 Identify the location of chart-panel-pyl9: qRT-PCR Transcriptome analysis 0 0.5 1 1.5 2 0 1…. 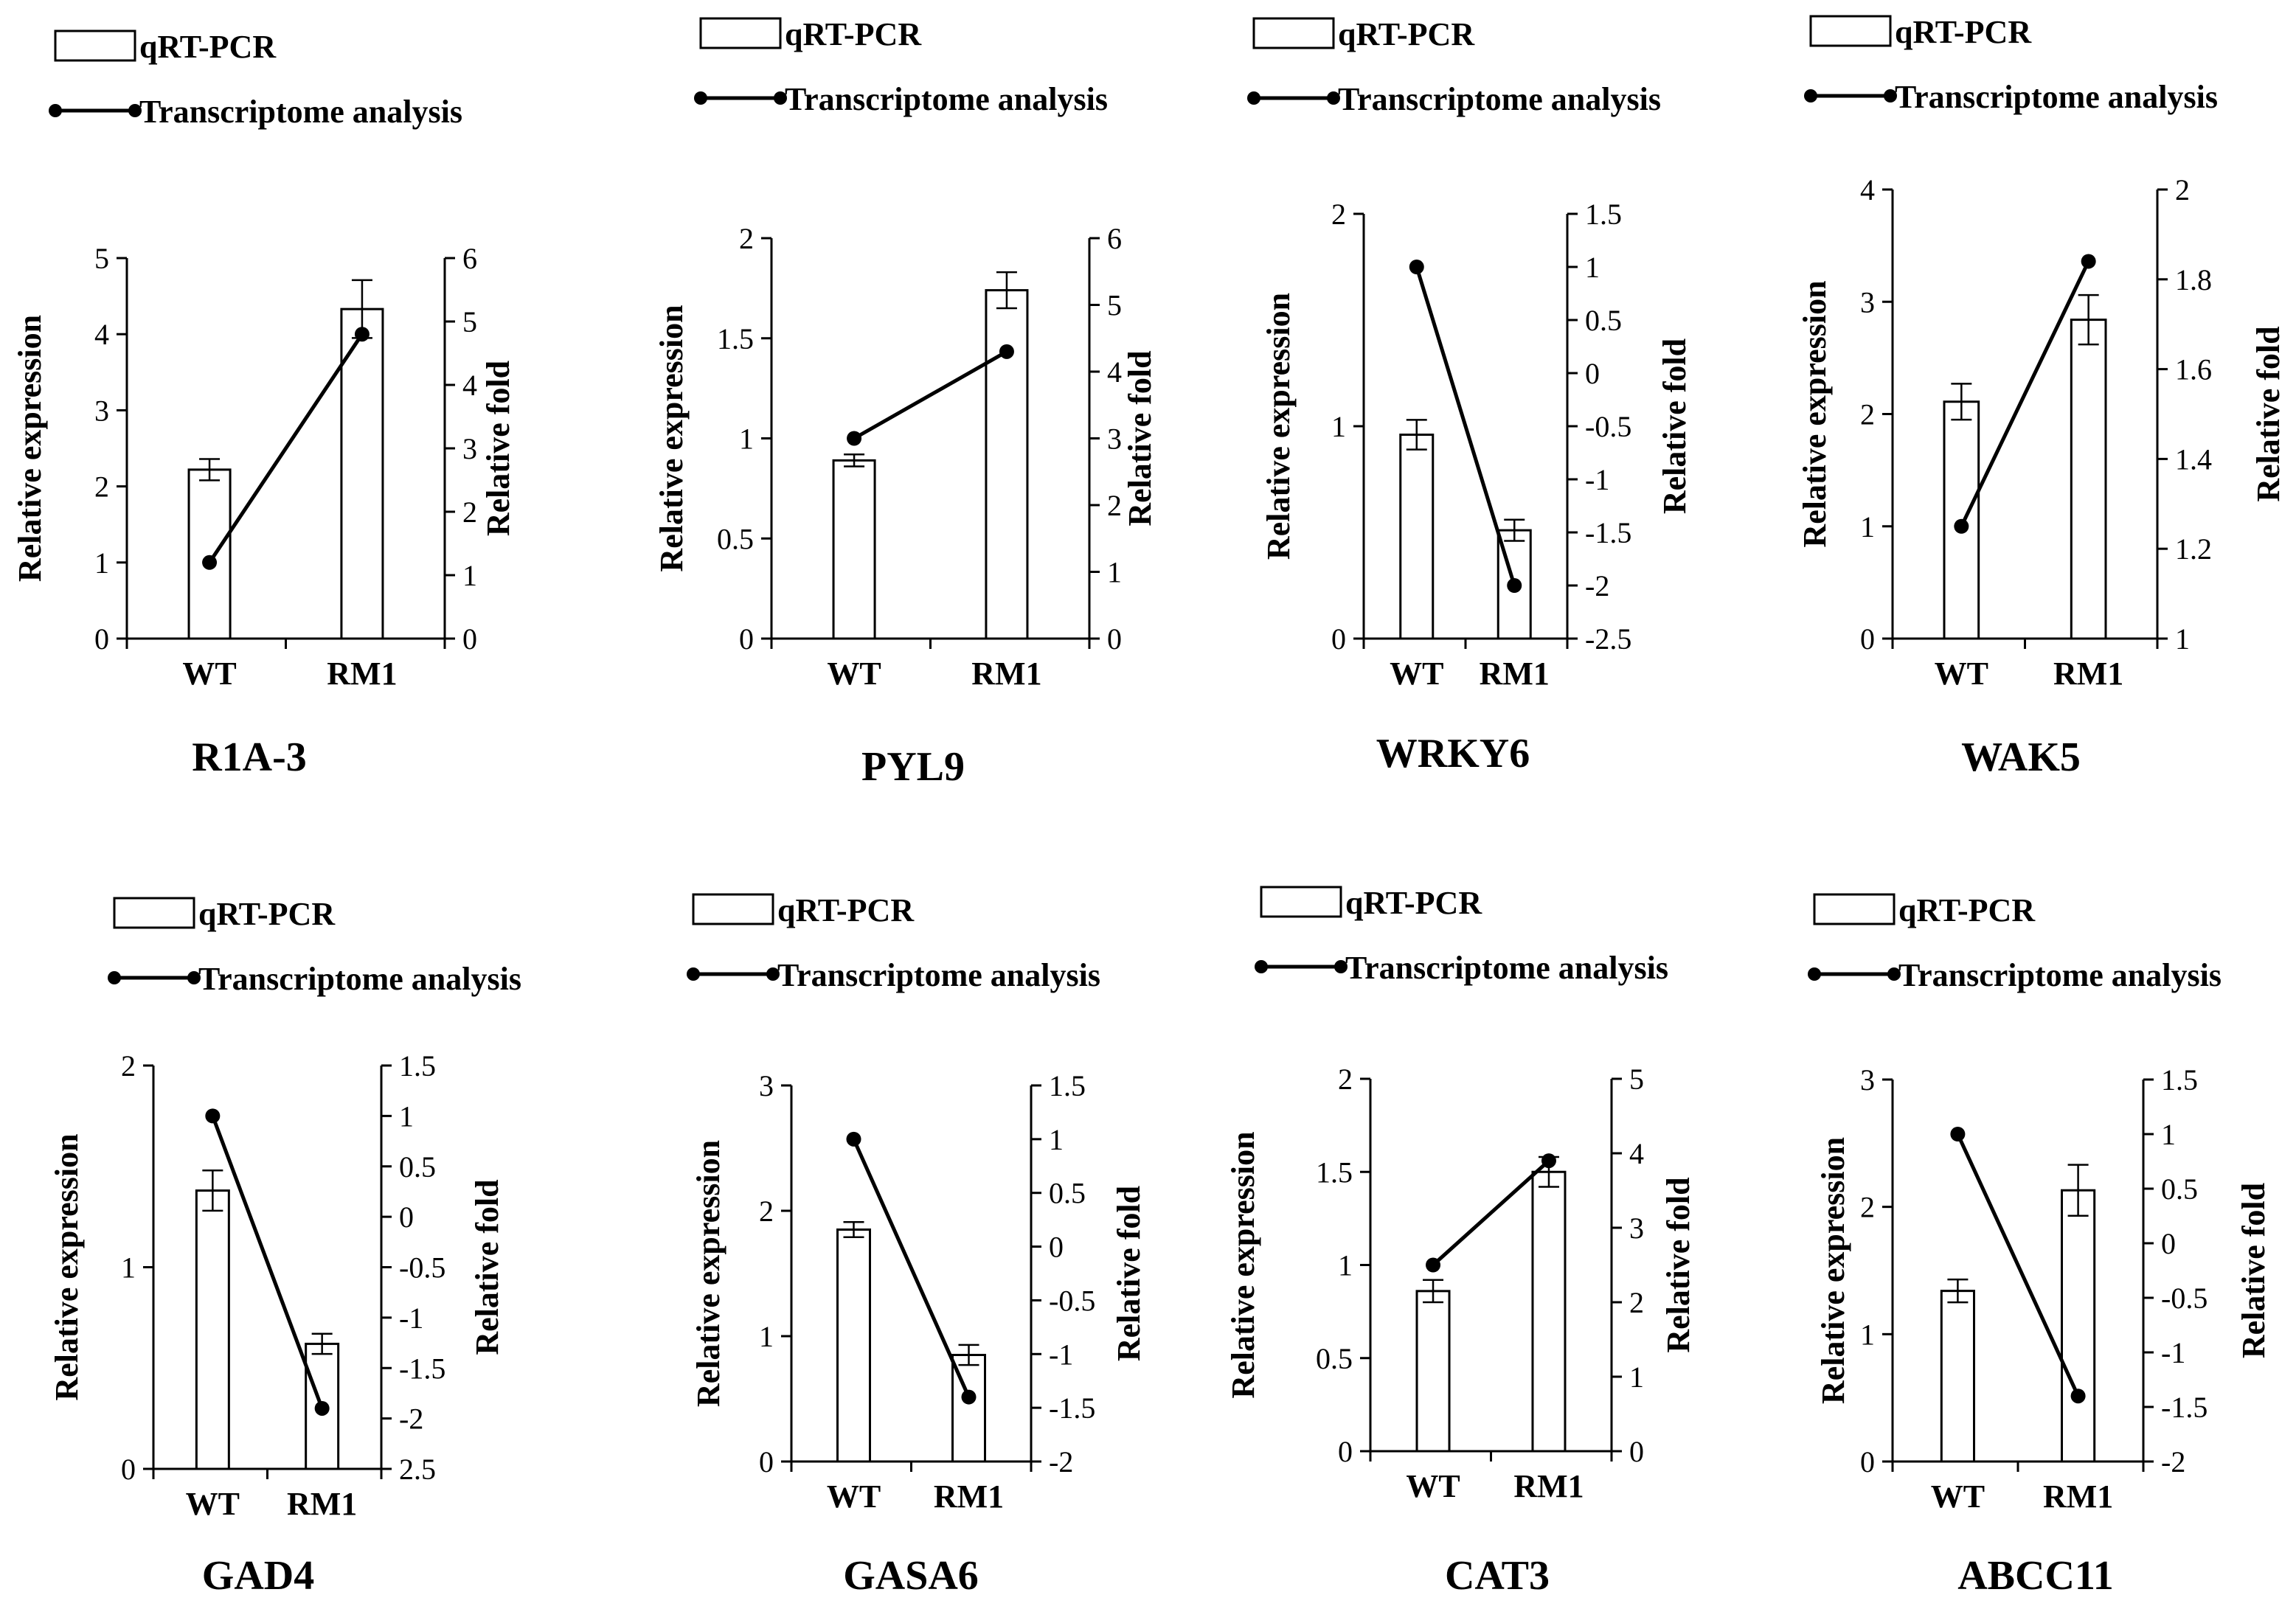
(905, 403).